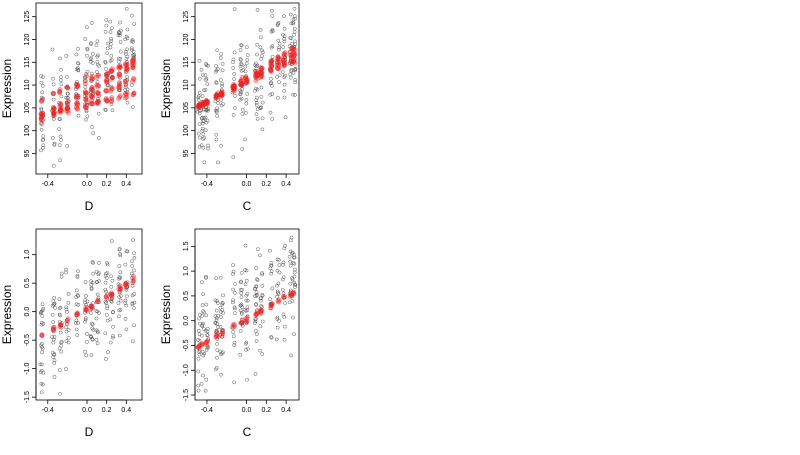 The height and width of the screenshot is (455, 800). What do you see at coordinates (27, 62) in the screenshot?
I see `y-tick-label: 115` at bounding box center [27, 62].